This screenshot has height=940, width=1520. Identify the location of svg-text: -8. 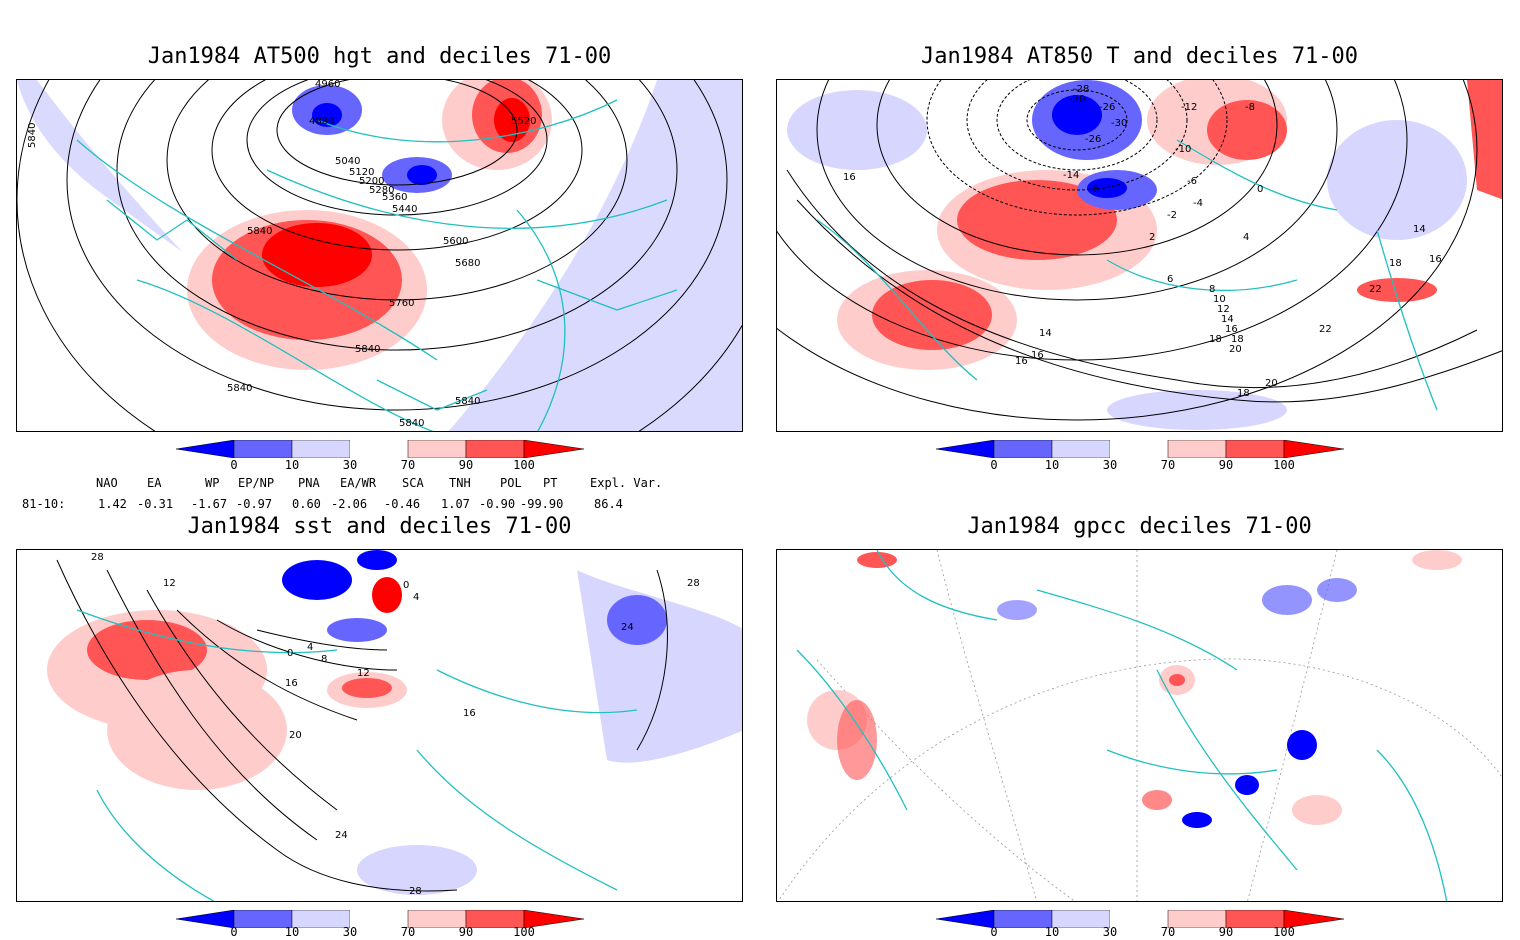
(1250, 107).